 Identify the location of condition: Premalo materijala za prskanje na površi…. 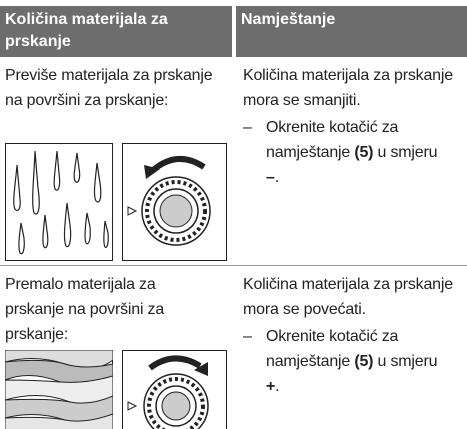
(85, 309).